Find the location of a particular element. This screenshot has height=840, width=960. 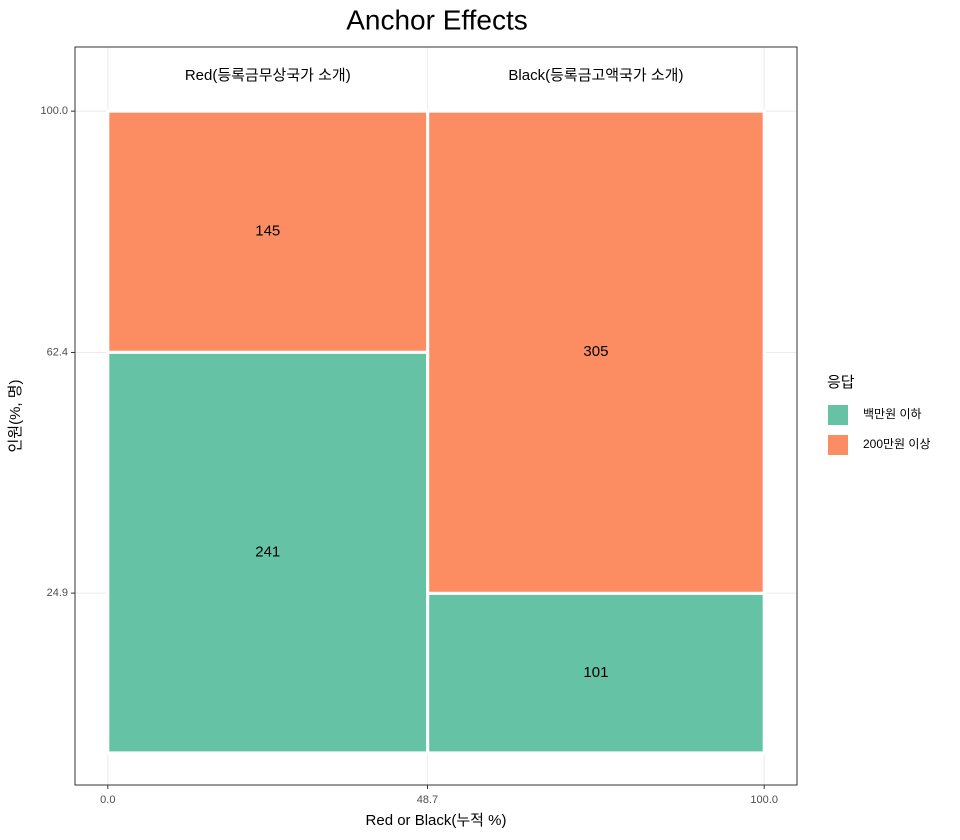

legend-title: 응답 is located at coordinates (841, 382).